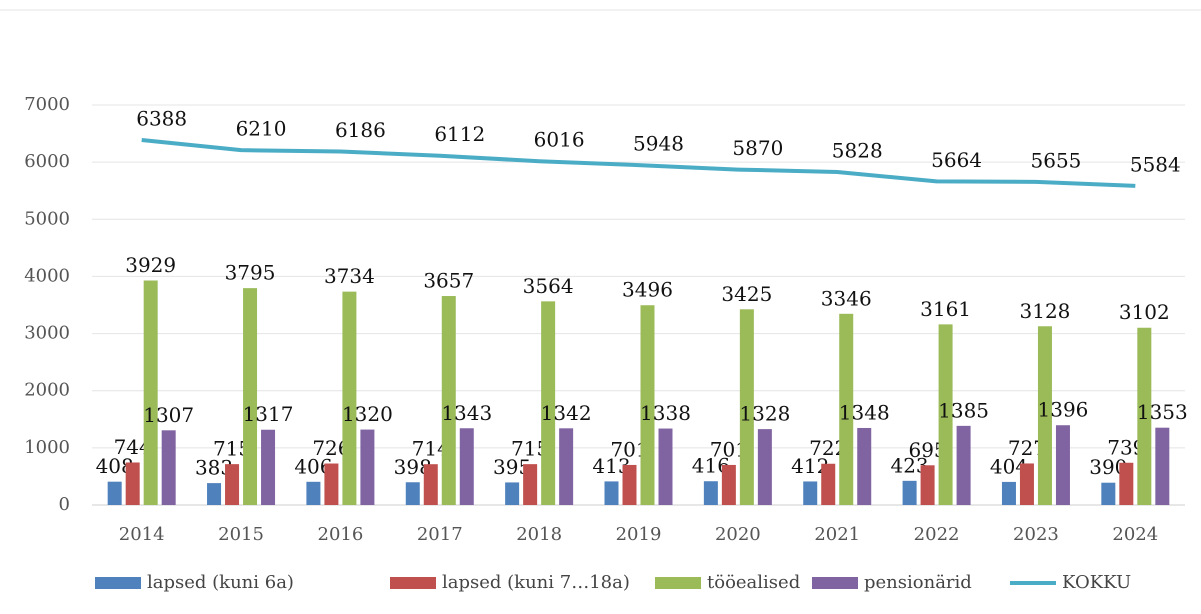 This screenshot has height=614, width=1201. What do you see at coordinates (268, 414) in the screenshot?
I see `data-label: 1317` at bounding box center [268, 414].